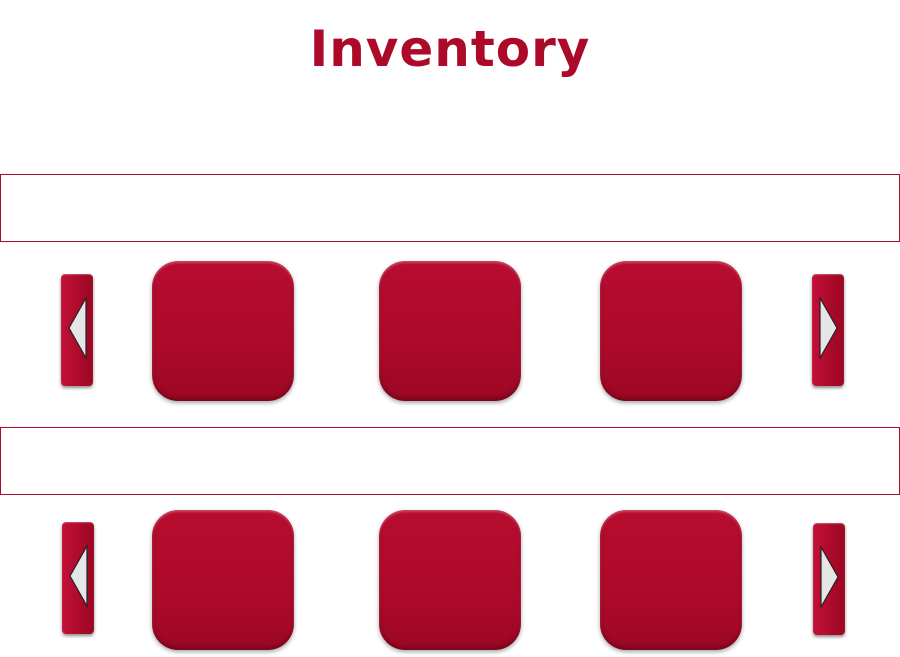 The width and height of the screenshot is (900, 657). What do you see at coordinates (450, 49) in the screenshot?
I see `page-title: Inventory` at bounding box center [450, 49].